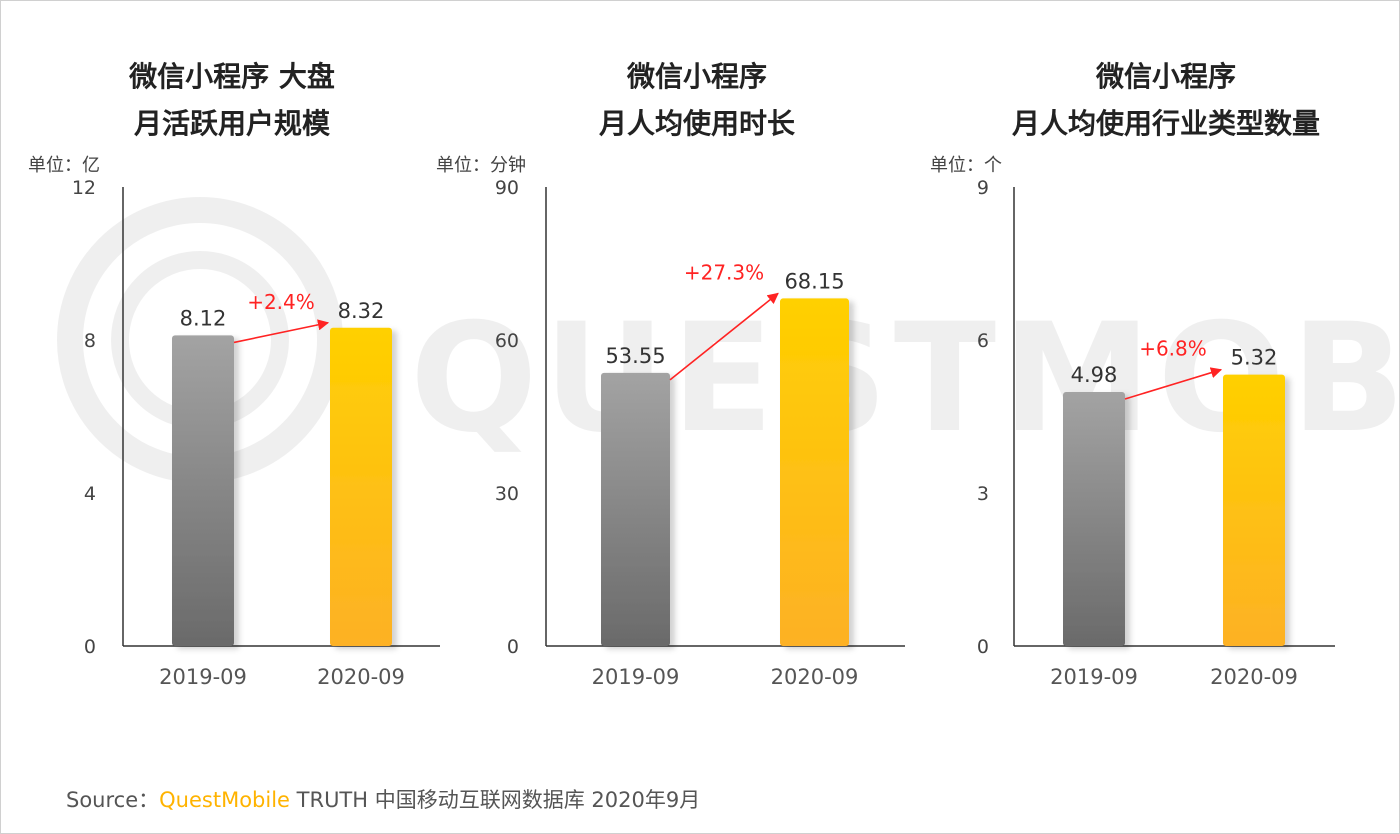  I want to click on y-tick-label: 9, so click(983, 188).